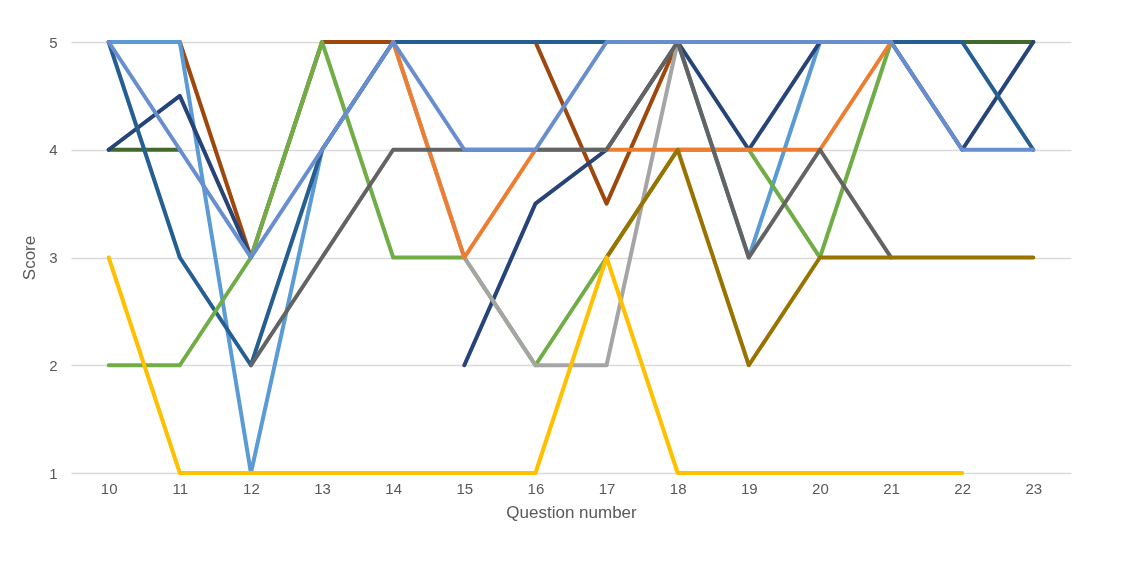 The image size is (1130, 583). I want to click on y-tick-label: 4, so click(53, 150).